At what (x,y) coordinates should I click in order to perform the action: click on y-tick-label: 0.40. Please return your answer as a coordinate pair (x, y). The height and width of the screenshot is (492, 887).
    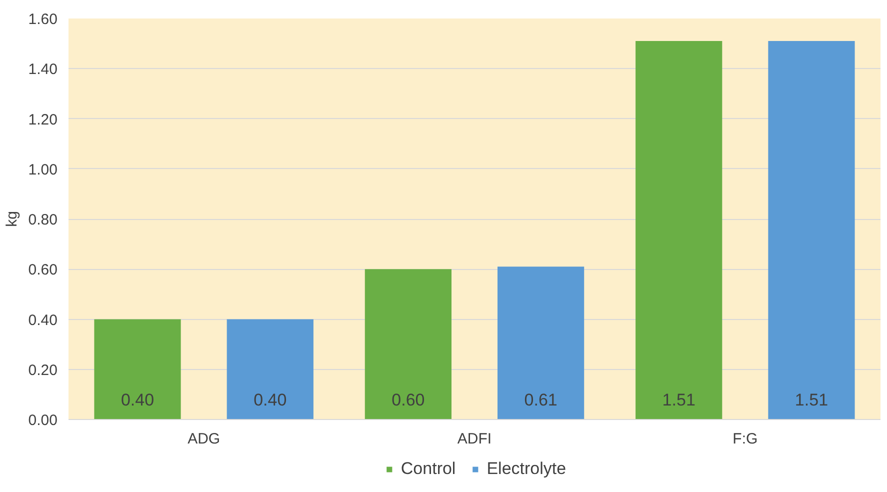
    Looking at the image, I should click on (43, 320).